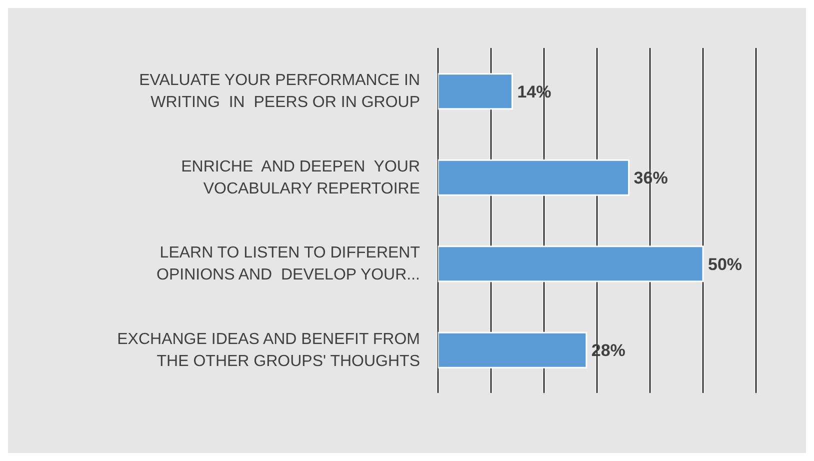 The image size is (814, 461). What do you see at coordinates (279, 92) in the screenshot?
I see `y-tick-label: EVALUATE YOUR PERFORMANCE IN WRITING IN PEERS OR IN GROUP` at bounding box center [279, 92].